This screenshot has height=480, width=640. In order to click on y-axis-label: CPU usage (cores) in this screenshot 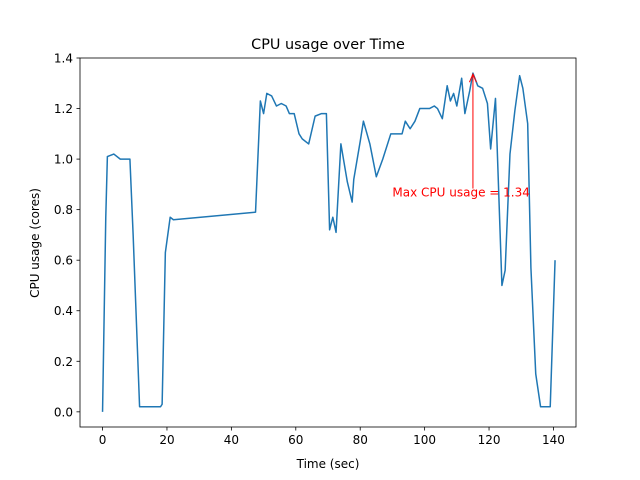, I will do `click(35, 243)`.